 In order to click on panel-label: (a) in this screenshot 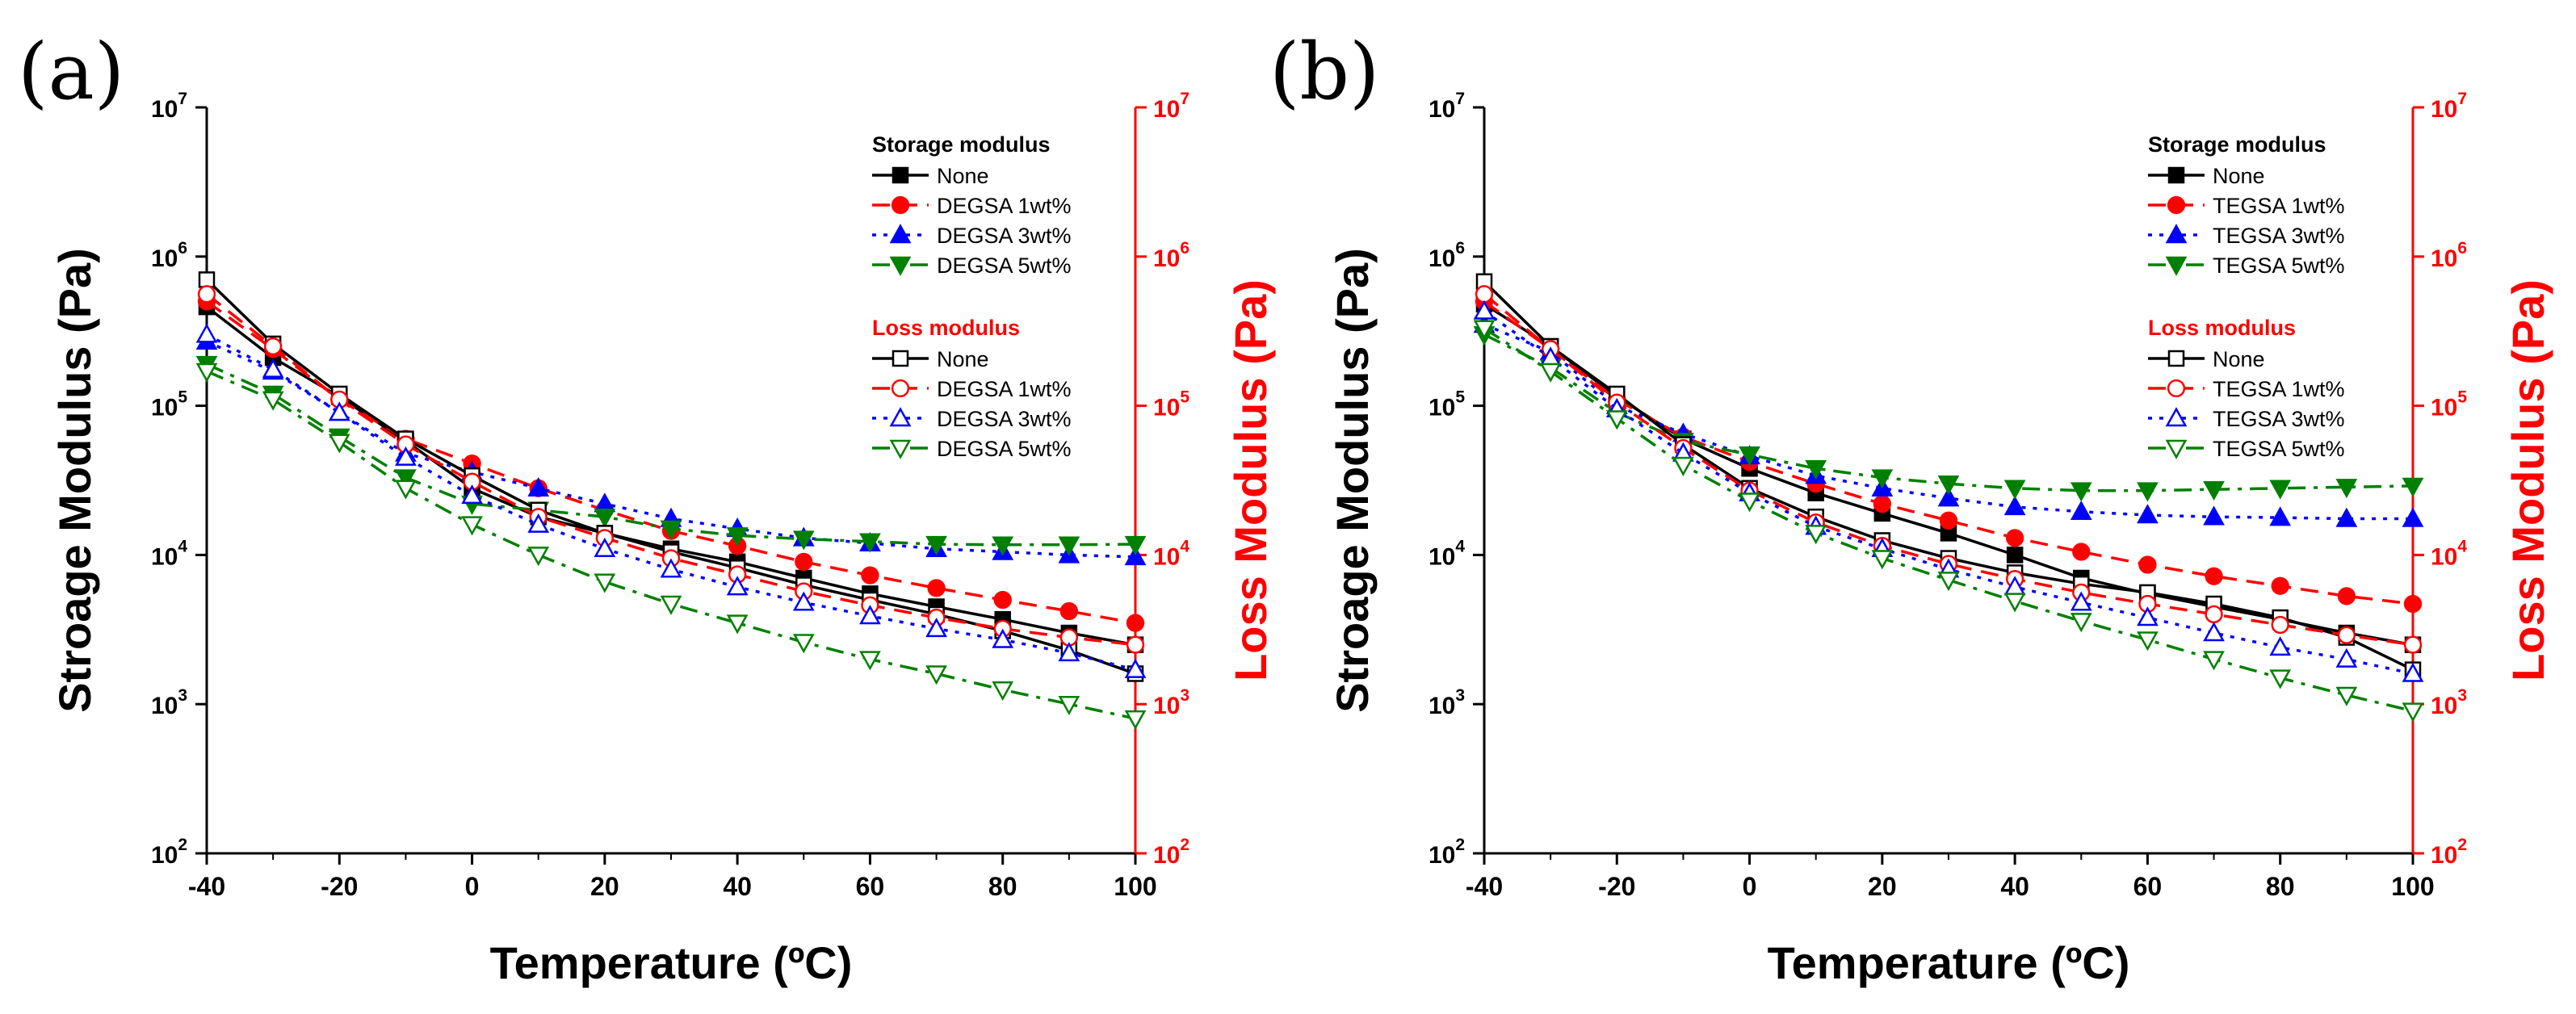, I will do `click(71, 72)`.